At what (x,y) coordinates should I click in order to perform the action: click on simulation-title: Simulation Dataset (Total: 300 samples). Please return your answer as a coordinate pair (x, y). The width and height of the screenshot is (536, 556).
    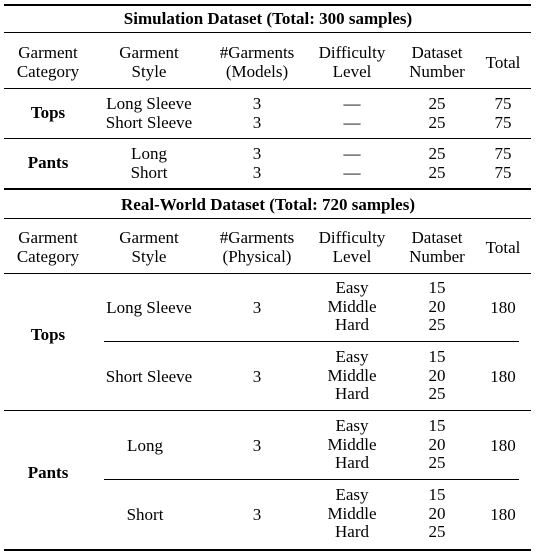
    Looking at the image, I should click on (268, 18).